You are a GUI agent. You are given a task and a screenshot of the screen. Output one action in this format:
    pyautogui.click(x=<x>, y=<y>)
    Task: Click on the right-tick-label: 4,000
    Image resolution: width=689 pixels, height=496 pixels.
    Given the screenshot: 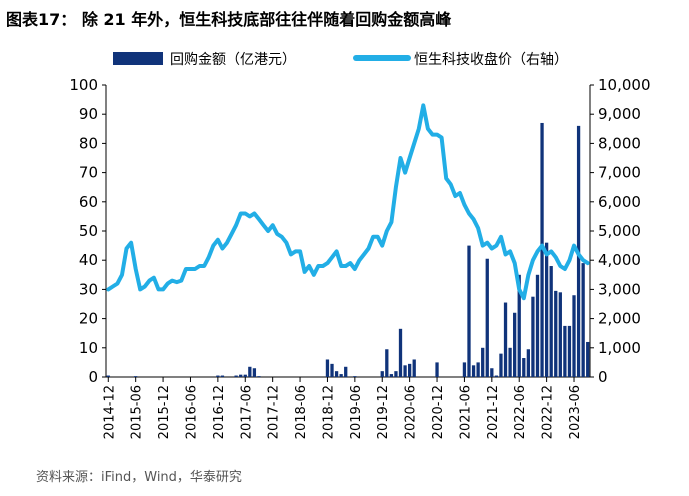 What is the action you would take?
    pyautogui.click(x=619, y=260)
    